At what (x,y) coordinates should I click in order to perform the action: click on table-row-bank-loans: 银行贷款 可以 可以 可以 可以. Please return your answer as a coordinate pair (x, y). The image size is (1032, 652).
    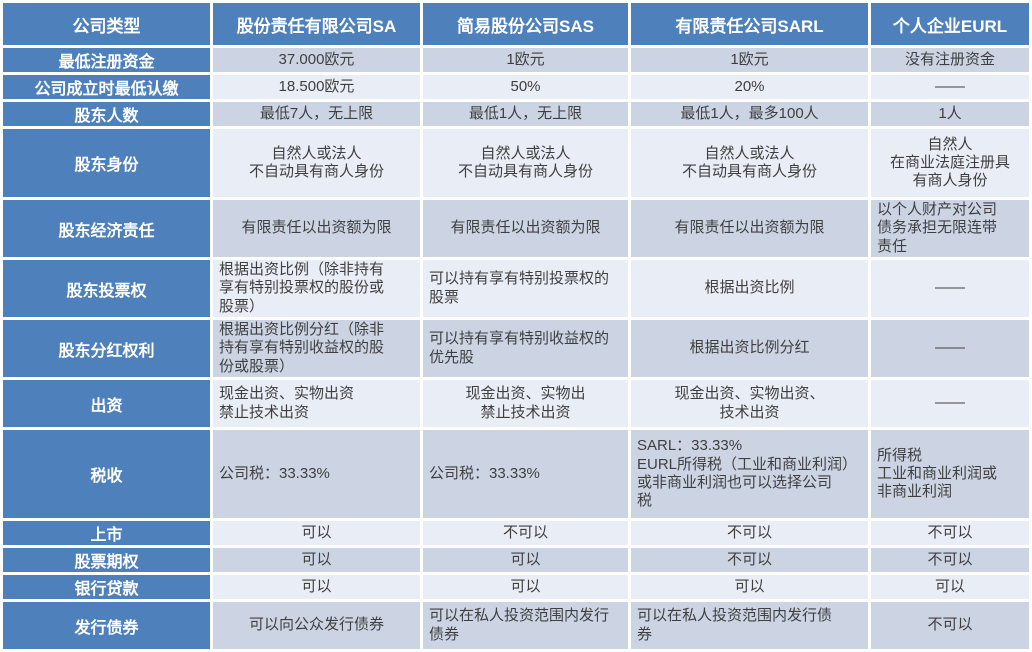
    Looking at the image, I should click on (516, 587).